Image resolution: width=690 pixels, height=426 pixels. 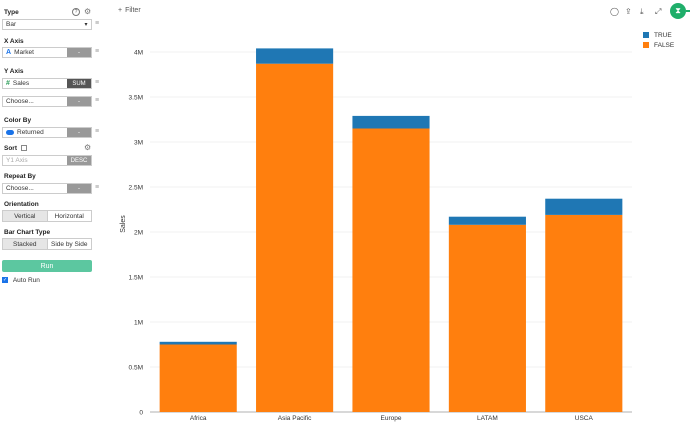 I want to click on bar-chart-type-toggle: Stacked Side by Side, so click(x=47, y=244).